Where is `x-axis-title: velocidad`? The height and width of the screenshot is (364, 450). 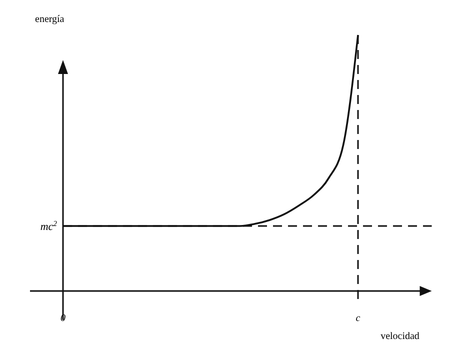
x-axis-title: velocidad is located at coordinates (400, 336).